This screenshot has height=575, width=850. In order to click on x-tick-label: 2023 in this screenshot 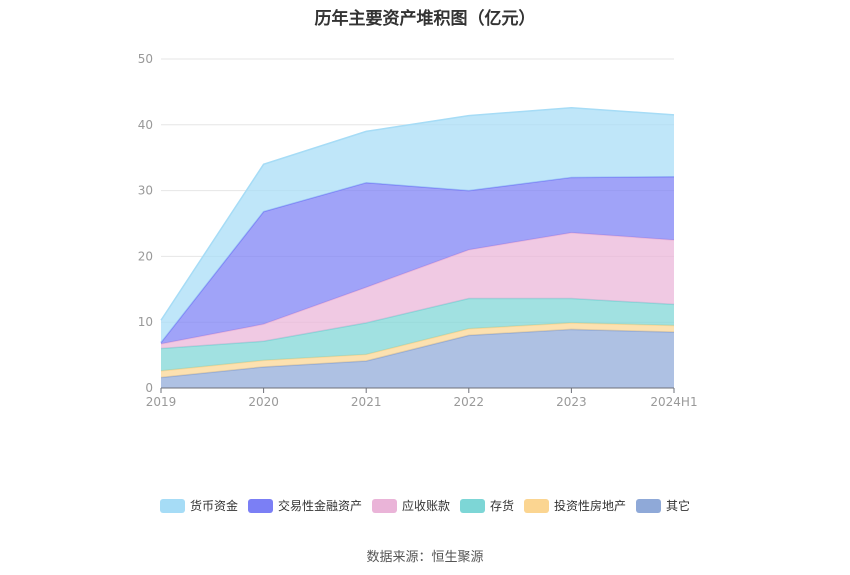, I will do `click(571, 402)`.